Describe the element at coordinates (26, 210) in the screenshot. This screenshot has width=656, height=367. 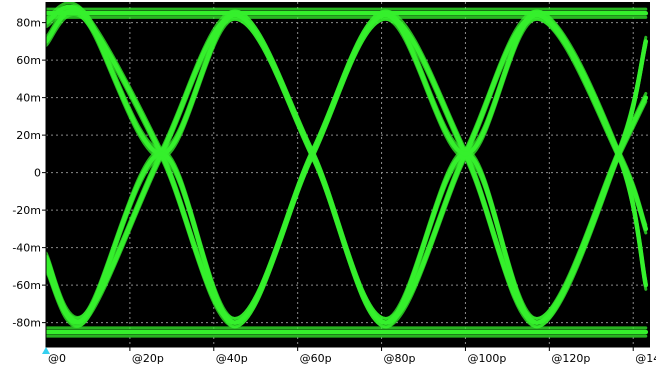
I see `y-tick-label: -20m` at that location.